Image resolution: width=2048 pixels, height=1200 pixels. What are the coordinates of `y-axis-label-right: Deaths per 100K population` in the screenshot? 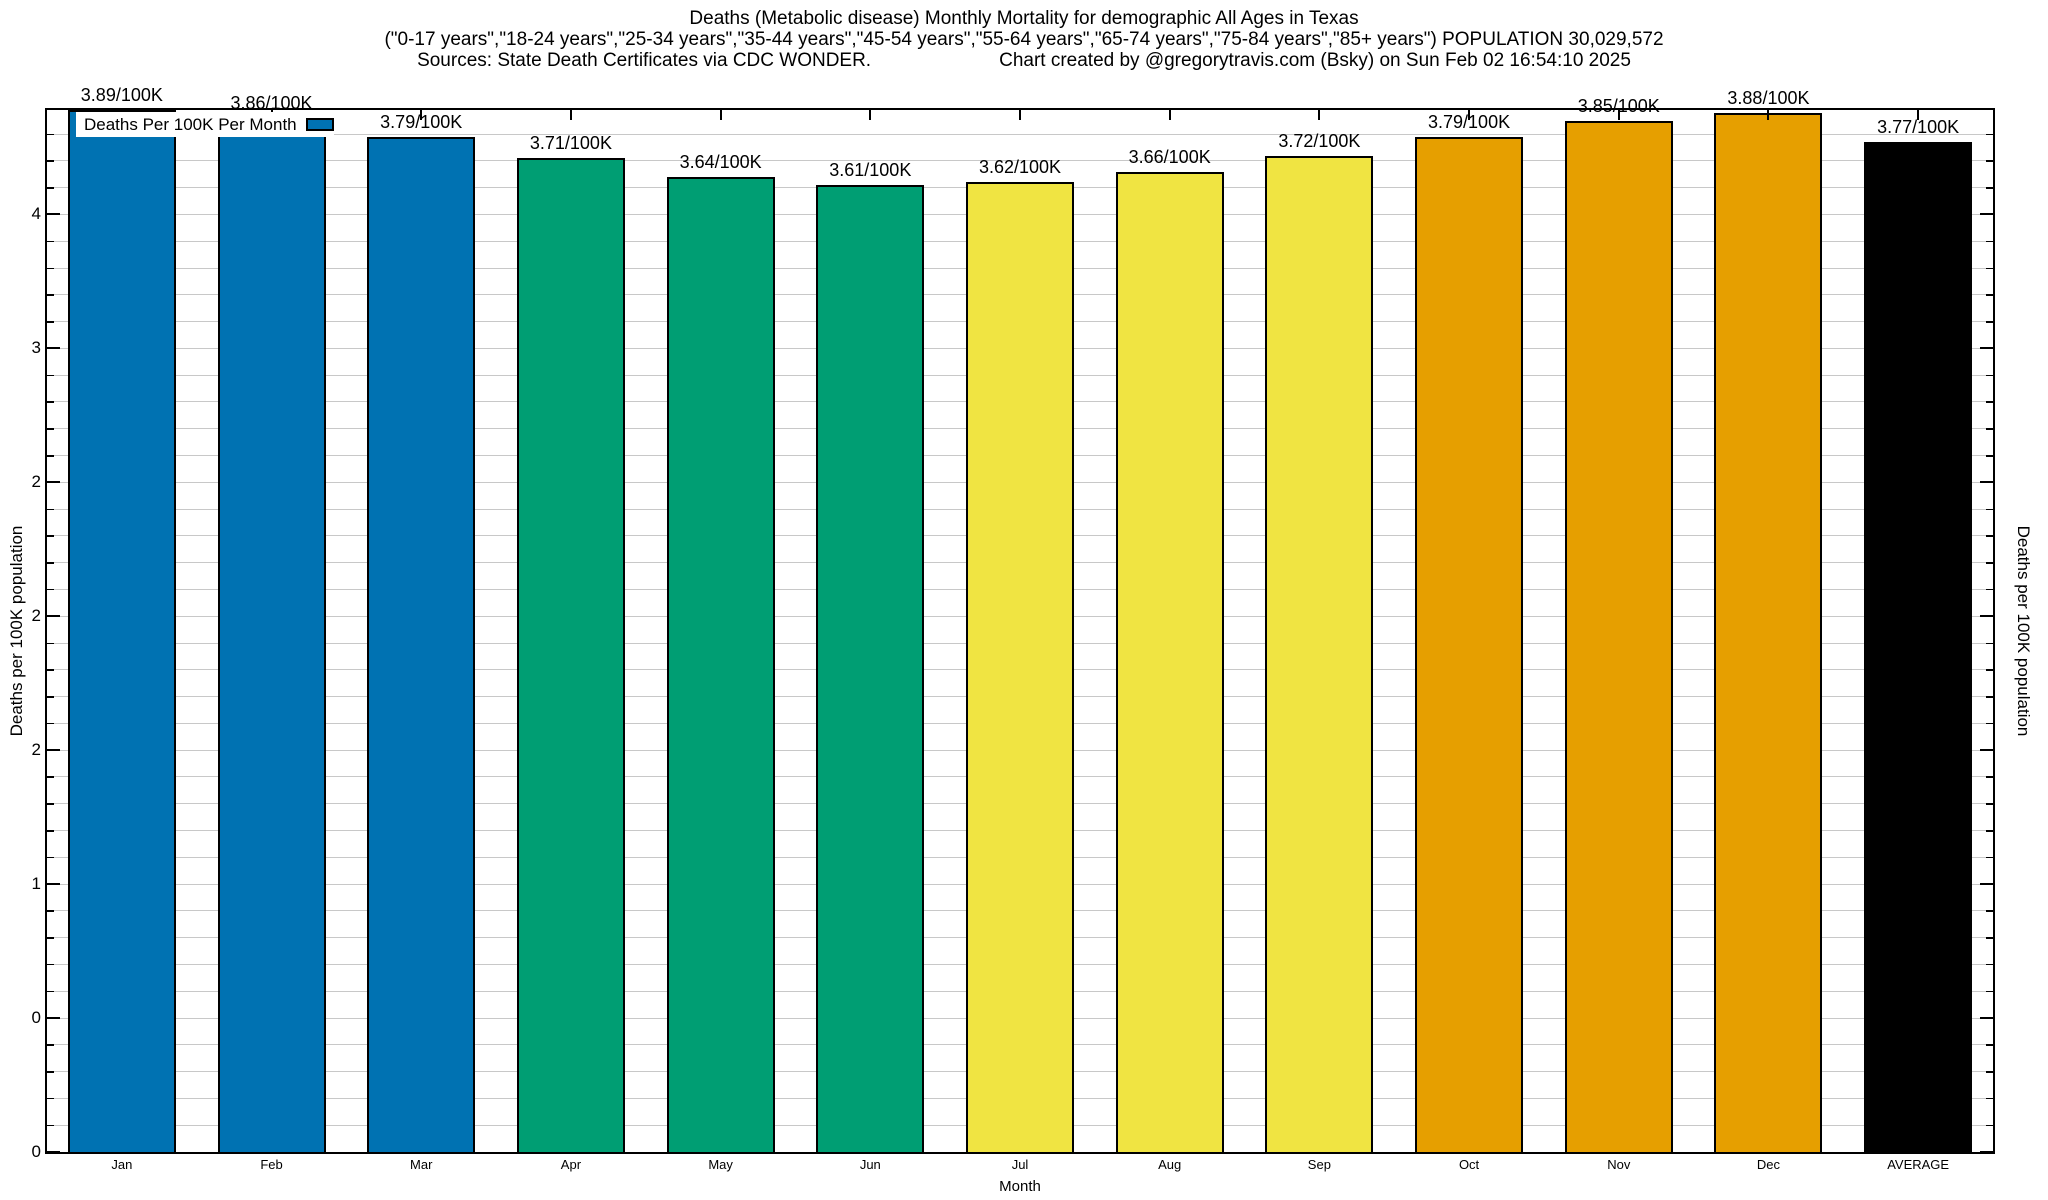 It's located at (2023, 631).